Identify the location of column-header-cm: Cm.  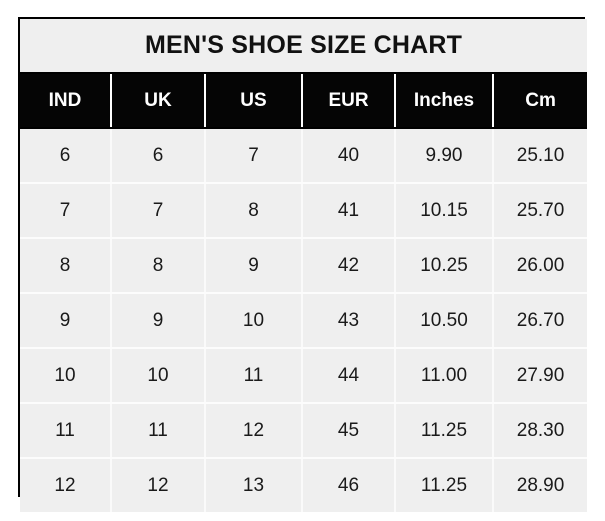
(540, 101).